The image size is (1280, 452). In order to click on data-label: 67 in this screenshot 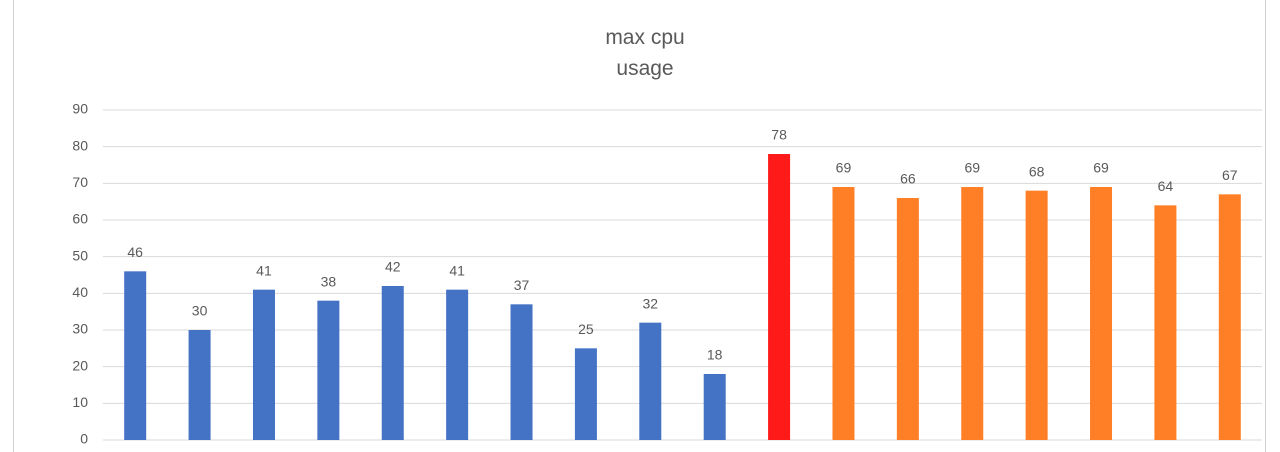, I will do `click(1230, 175)`.